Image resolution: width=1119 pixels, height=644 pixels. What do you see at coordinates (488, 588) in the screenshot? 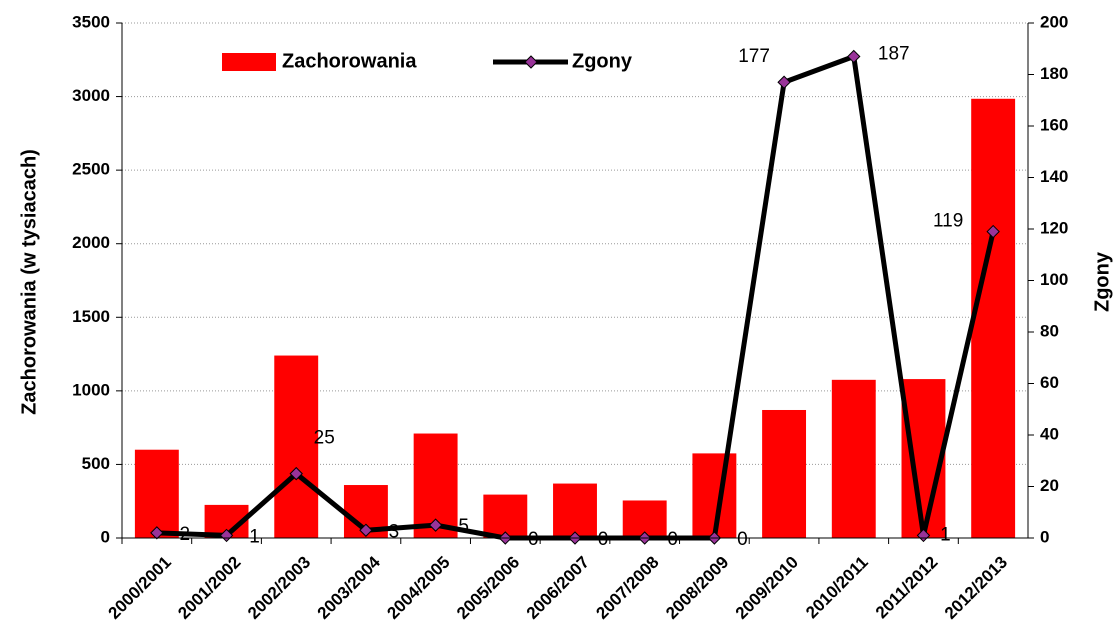
I see `x-tick-label: 2005/2006` at bounding box center [488, 588].